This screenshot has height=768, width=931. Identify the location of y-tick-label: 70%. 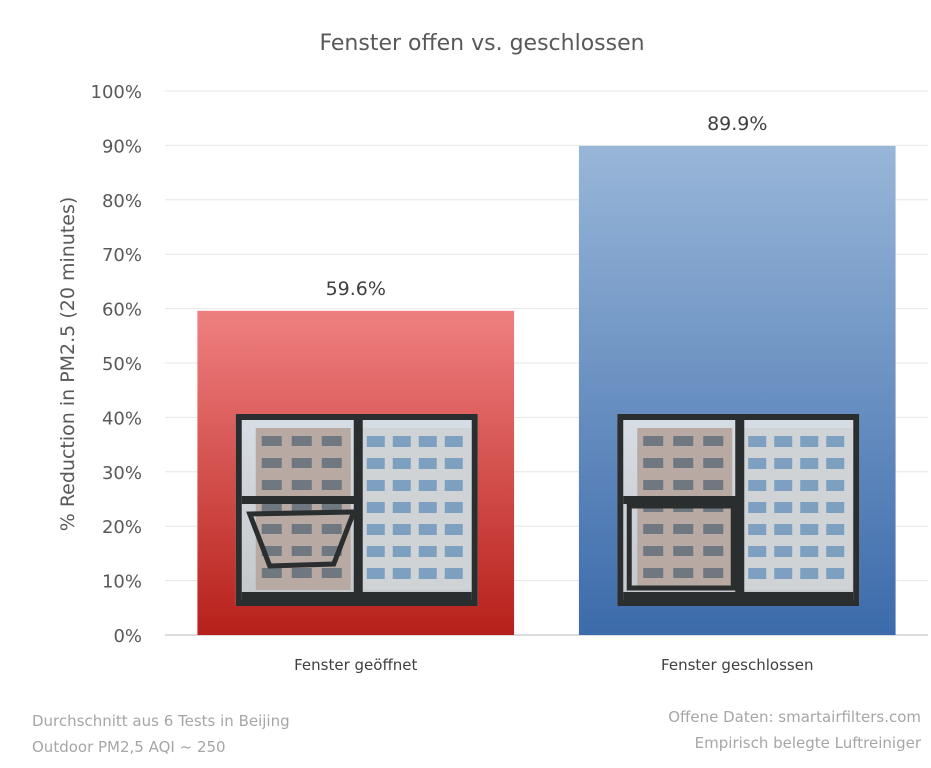
(122, 255).